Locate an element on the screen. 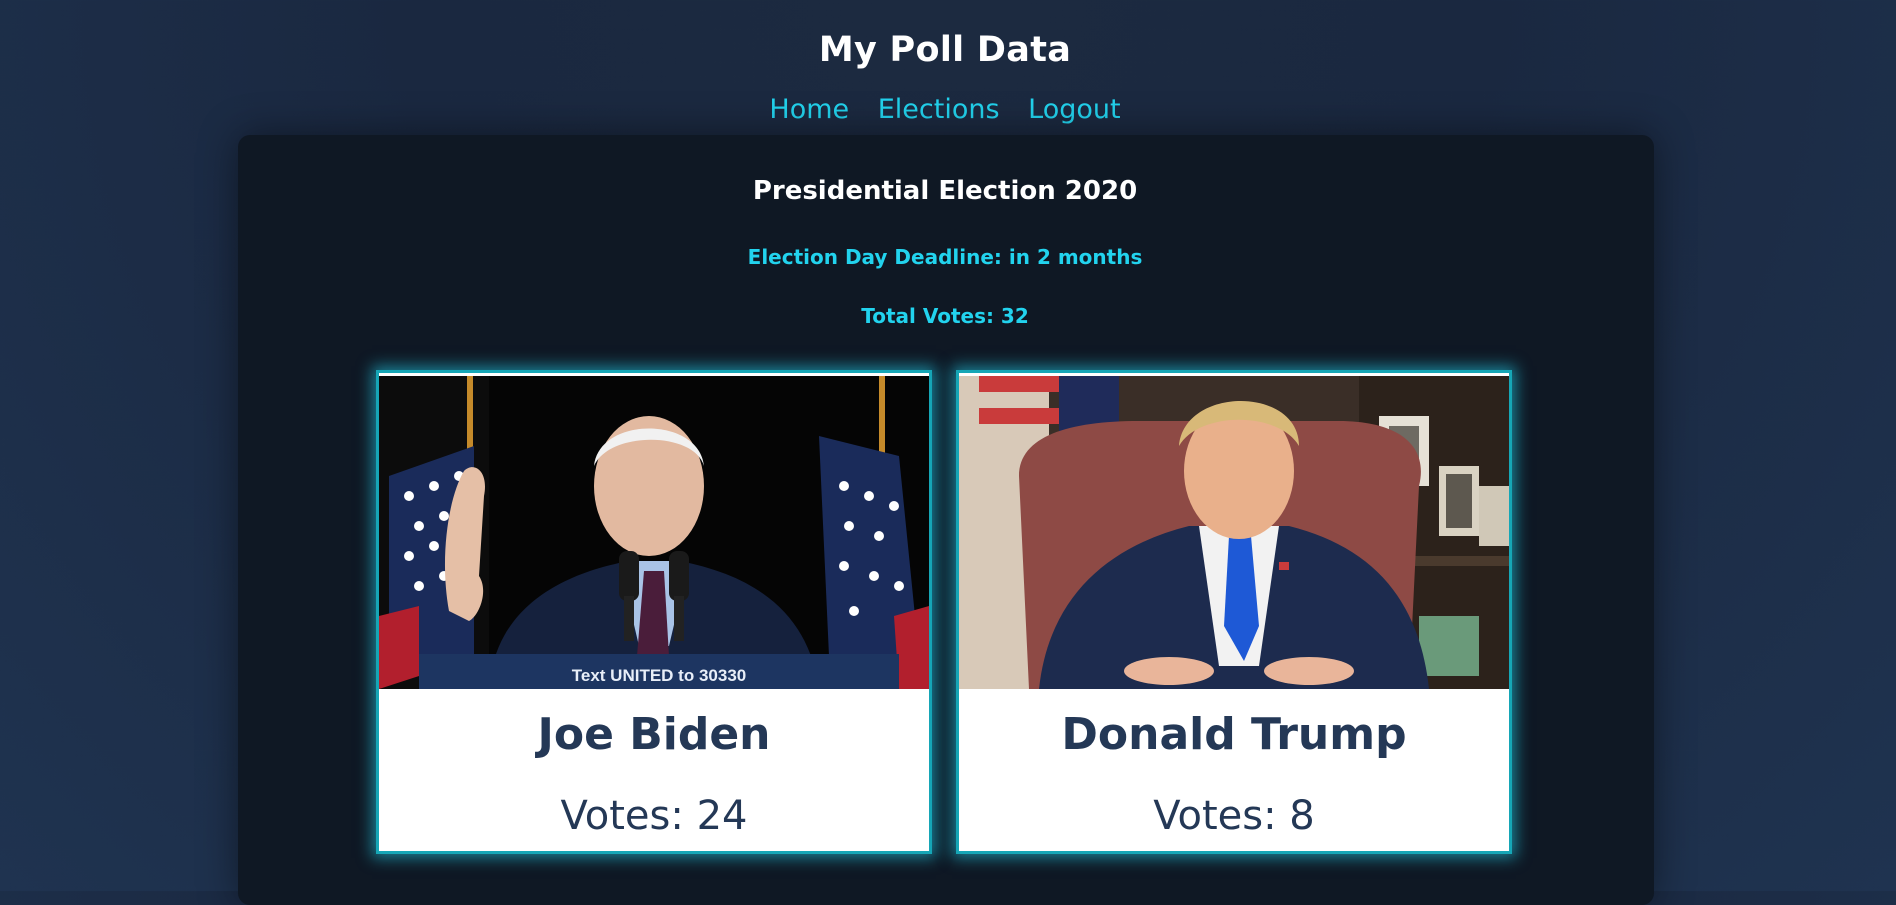 The image size is (1896, 905). podium-text: Text UNITED to 30330 is located at coordinates (659, 675).